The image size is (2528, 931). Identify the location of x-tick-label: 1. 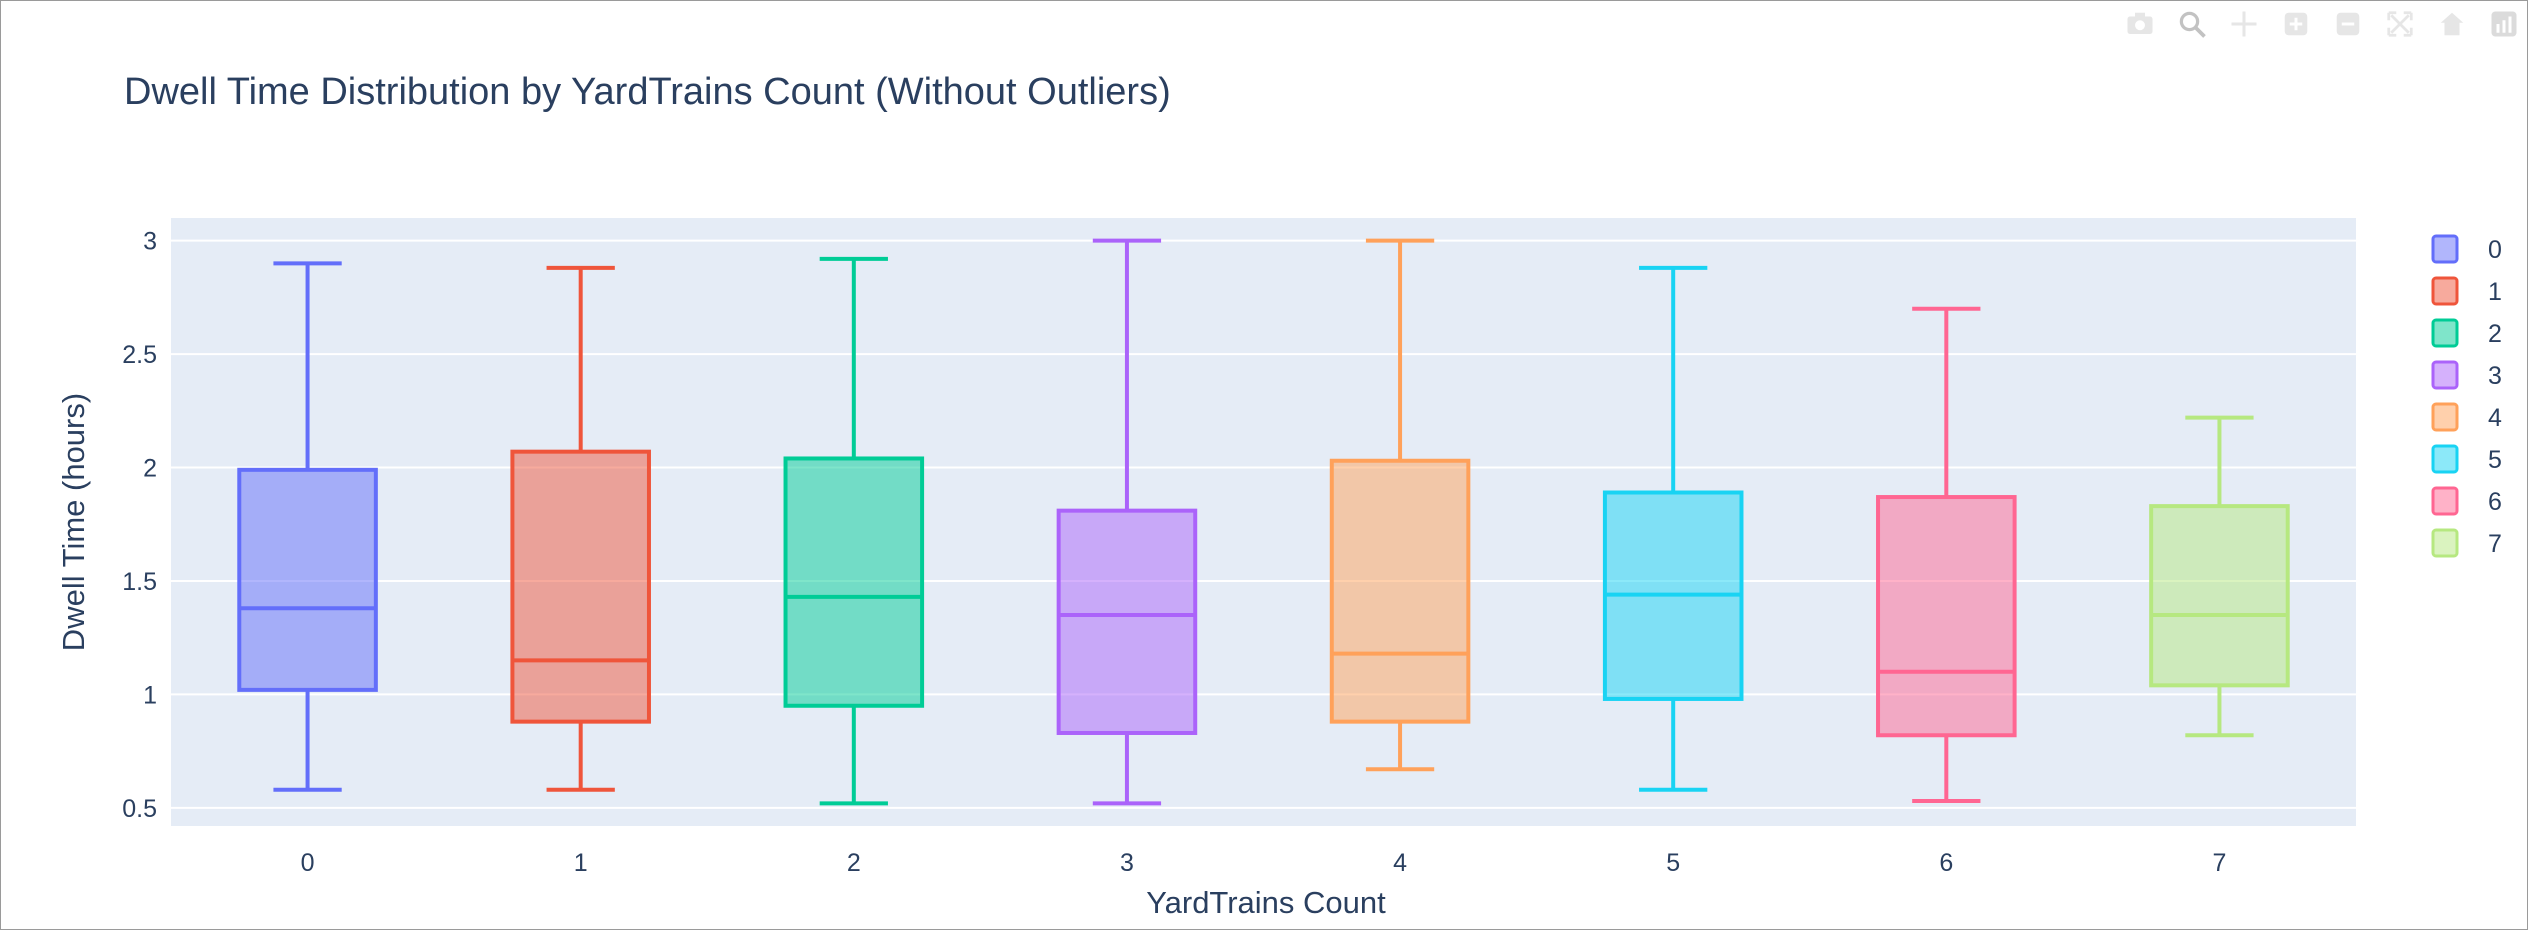
(581, 863).